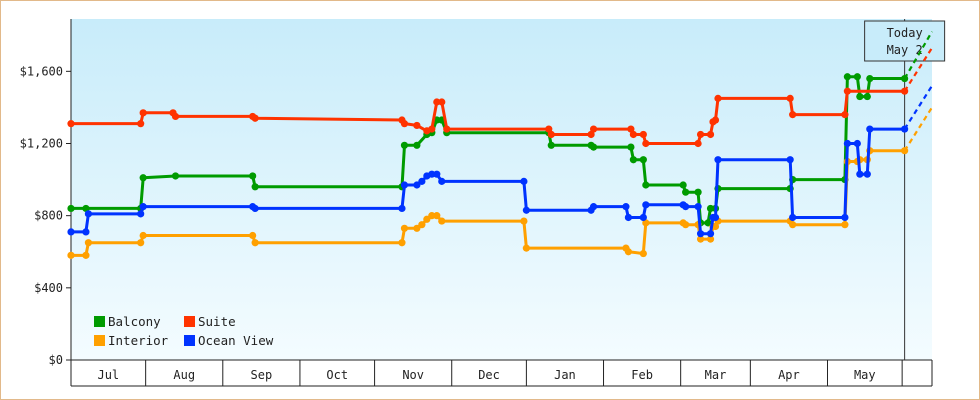 The width and height of the screenshot is (980, 400). I want to click on x-tick-label: Nov, so click(413, 375).